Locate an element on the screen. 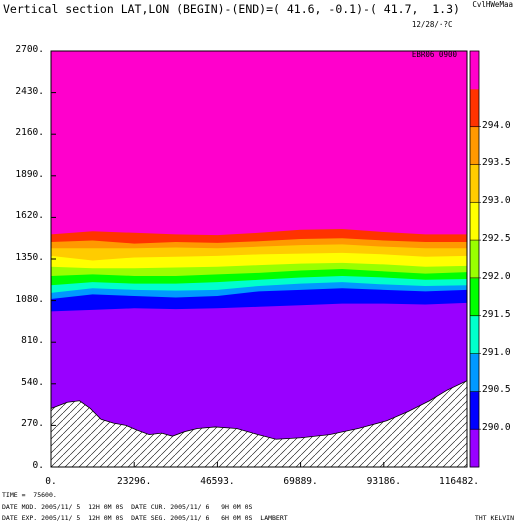 The width and height of the screenshot is (517, 522). date-line-1: 12/28/·?C is located at coordinates (432, 24).